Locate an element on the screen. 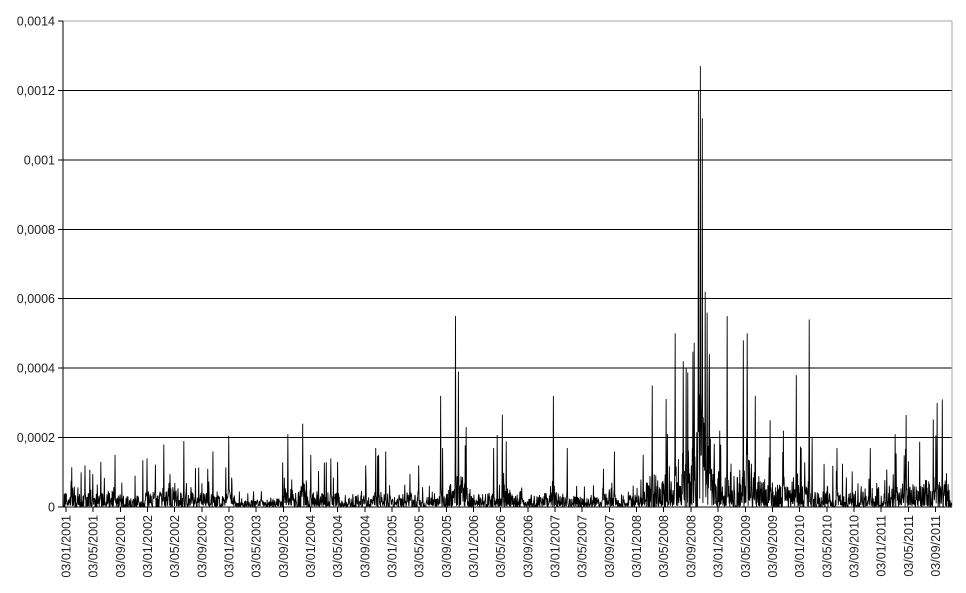  x-tick-label: 03/09/2008 is located at coordinates (691, 546).